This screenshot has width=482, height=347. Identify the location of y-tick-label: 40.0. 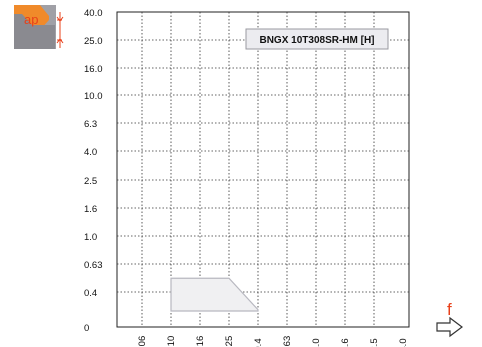
(93, 13).